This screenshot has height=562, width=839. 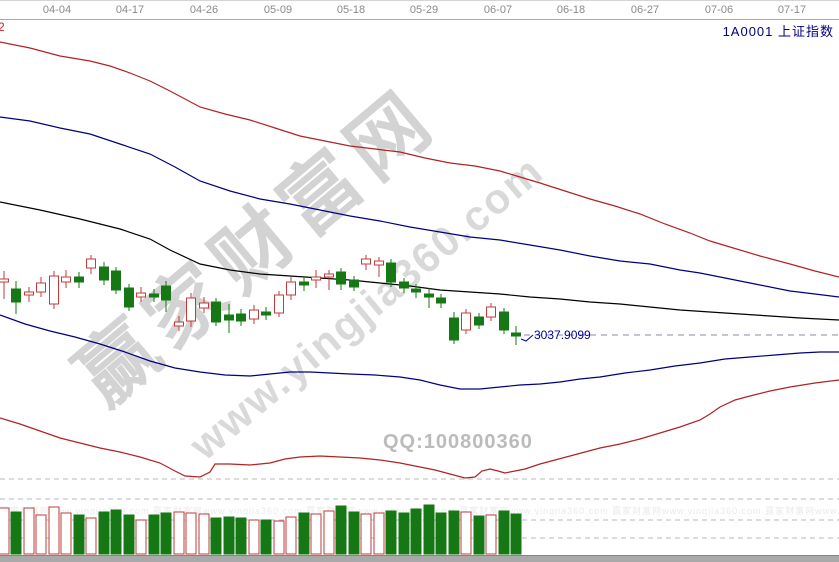 I want to click on date-tick-label: 07-06, so click(x=719, y=10).